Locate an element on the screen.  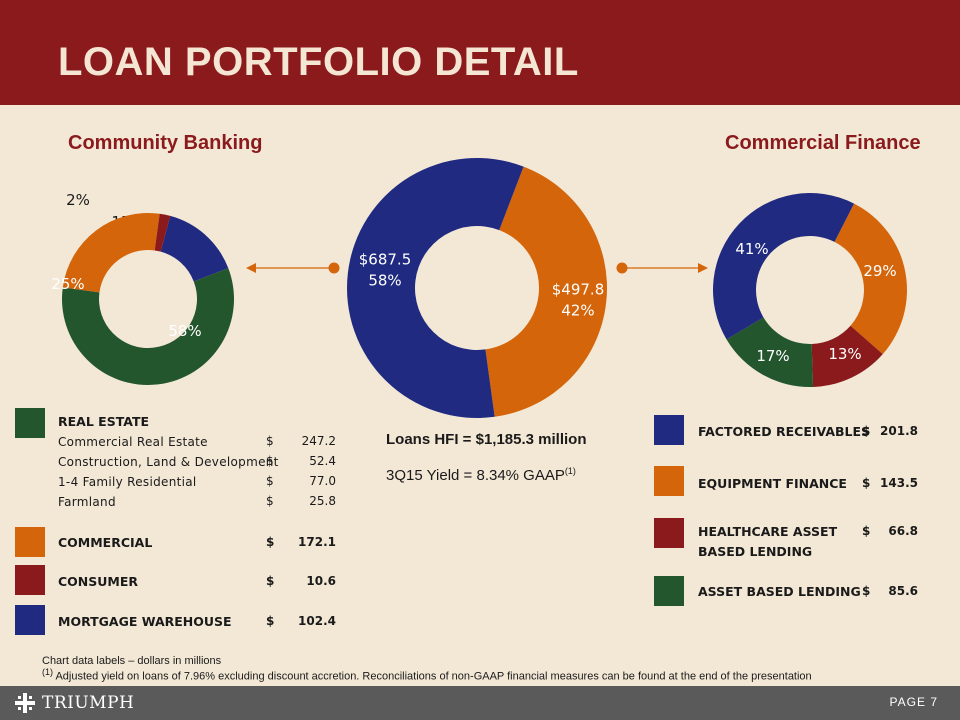
logo-text: TRIUMPH is located at coordinates (88, 703).